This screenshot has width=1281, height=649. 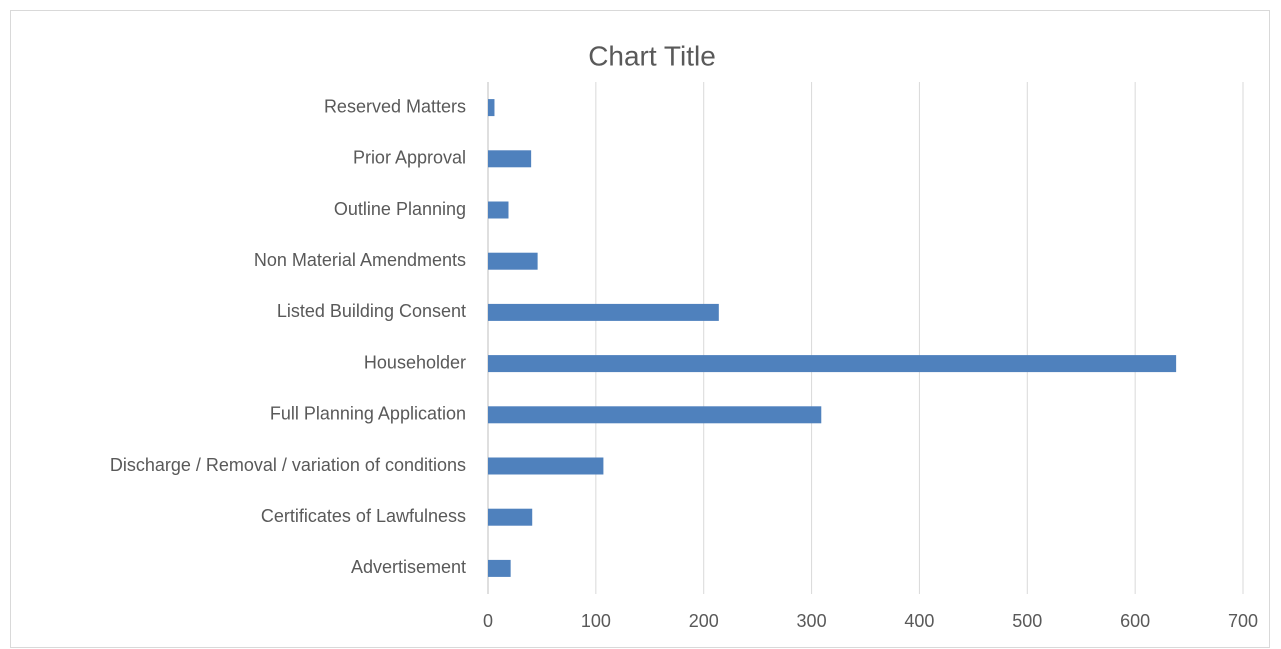 I want to click on x-tick-label: 0, so click(x=488, y=621).